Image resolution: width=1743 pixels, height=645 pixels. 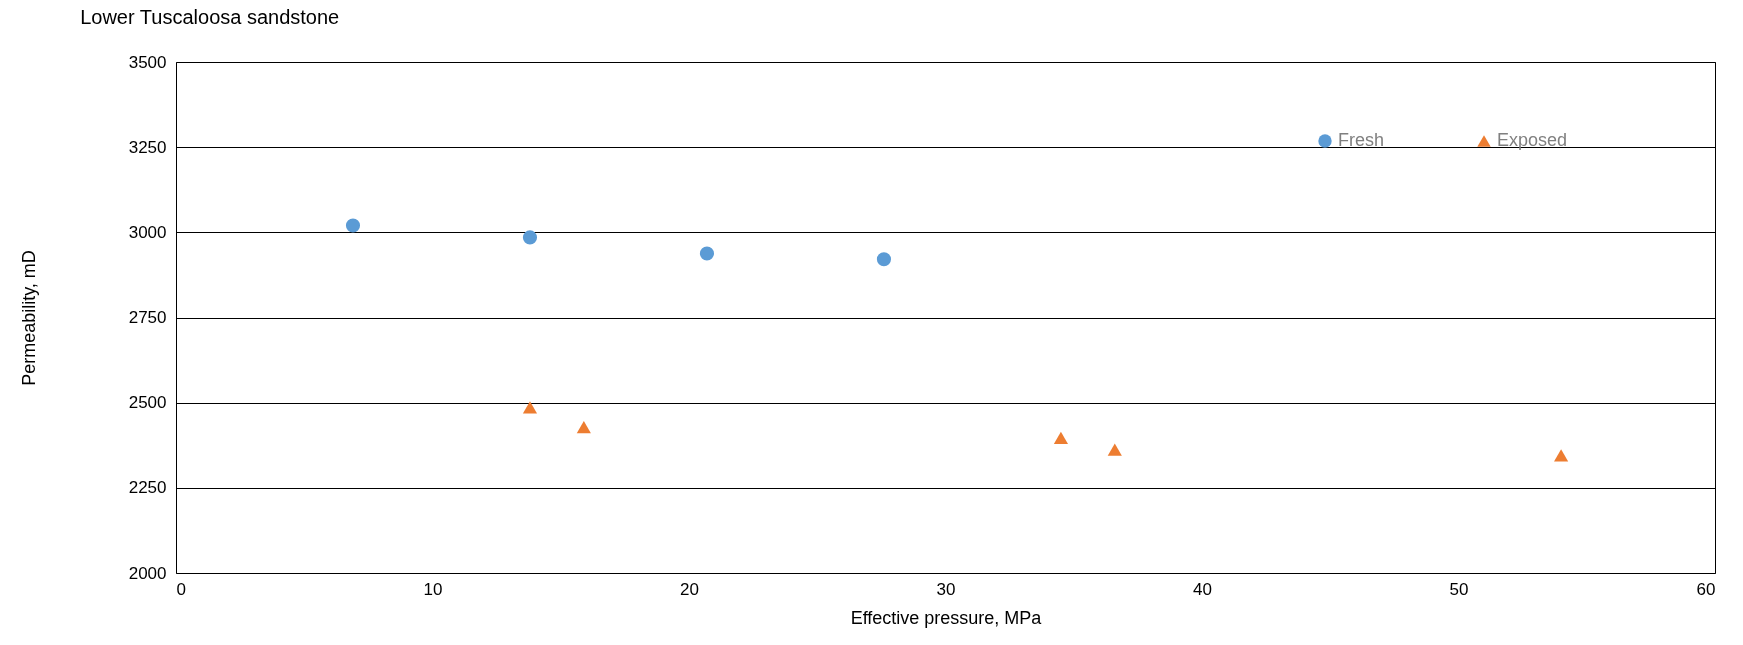 What do you see at coordinates (181, 589) in the screenshot?
I see `x-tick-label: 0` at bounding box center [181, 589].